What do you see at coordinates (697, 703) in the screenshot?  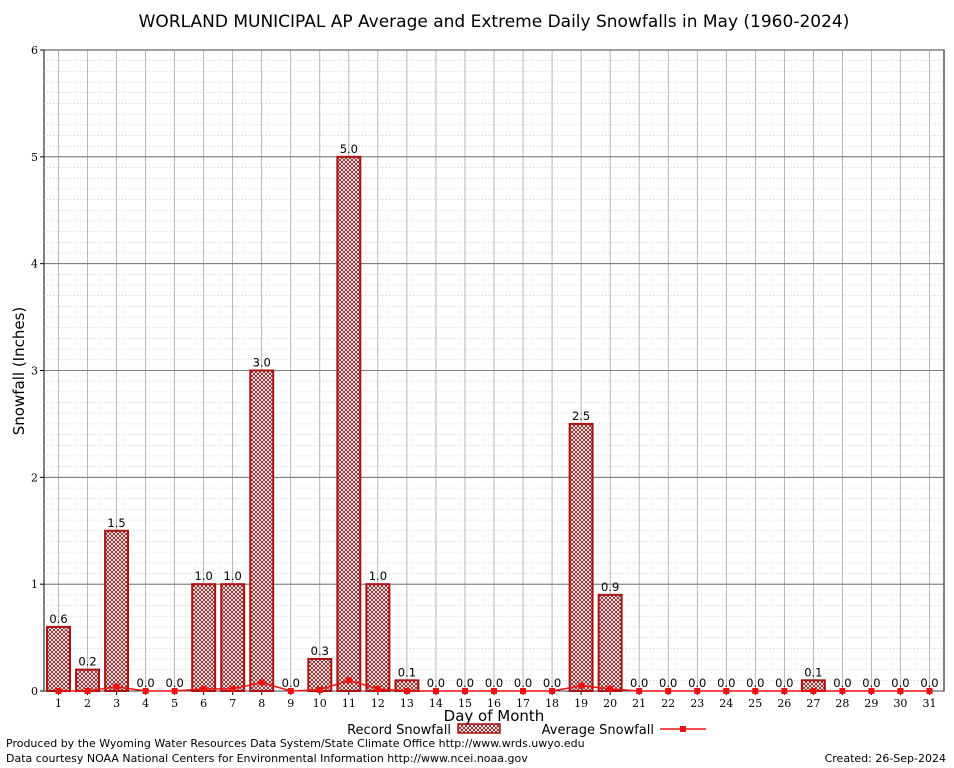 I see `x-tick-label: 23` at bounding box center [697, 703].